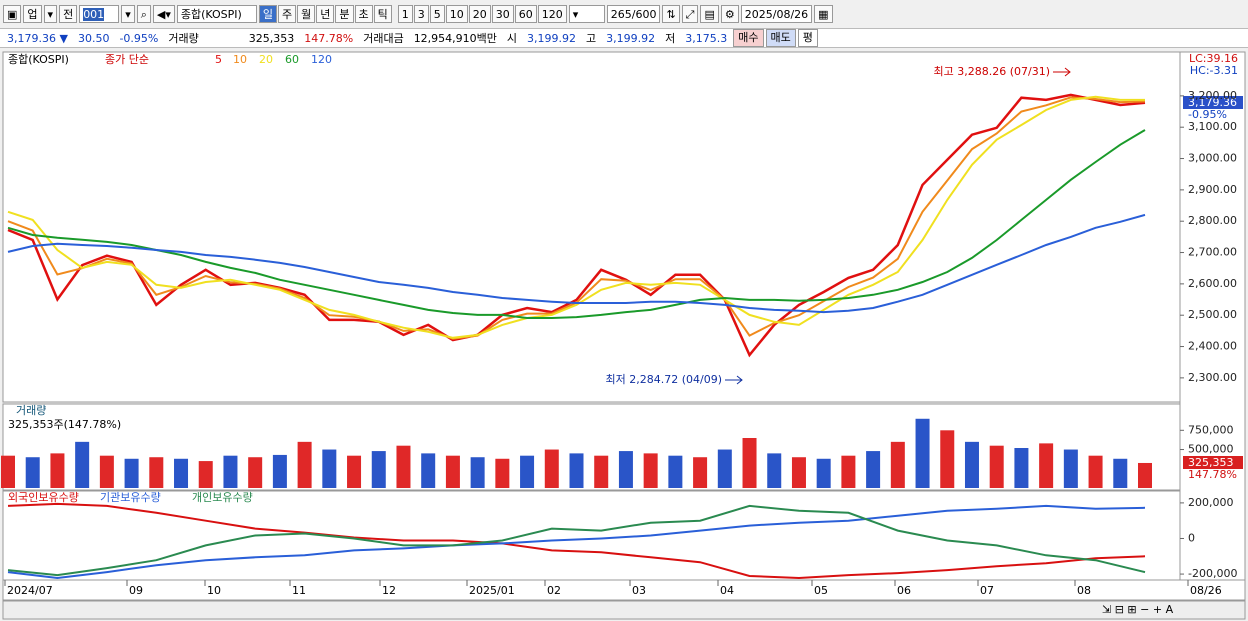 The width and height of the screenshot is (1248, 621). Describe the element at coordinates (271, 38) in the screenshot. I see `volume: 325,353` at that location.